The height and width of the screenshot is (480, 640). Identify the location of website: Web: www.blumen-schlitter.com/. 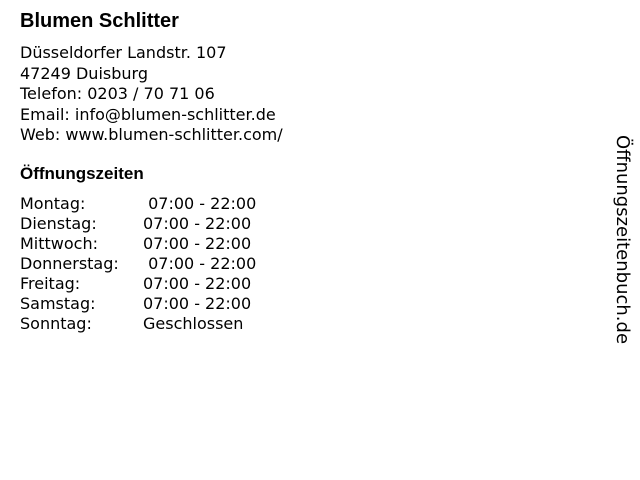
(151, 134).